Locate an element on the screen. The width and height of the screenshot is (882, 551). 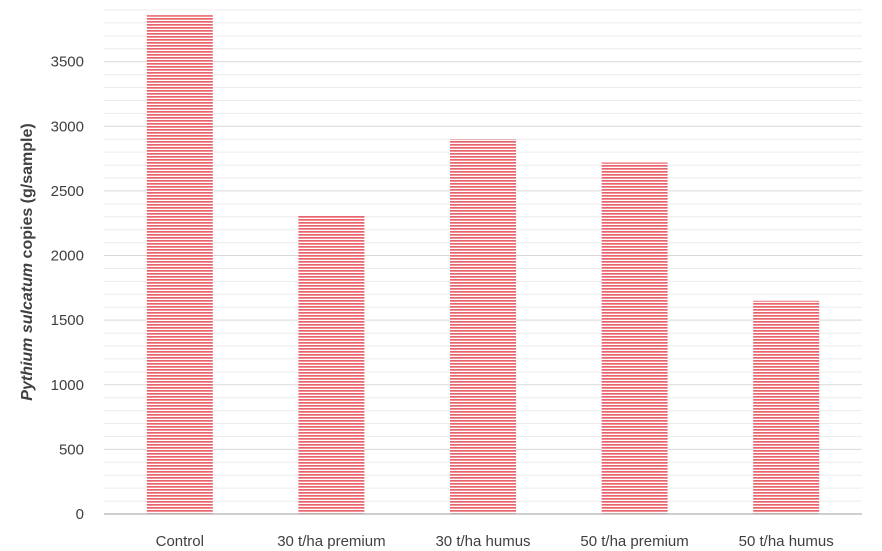
y-tick-label: 3000 is located at coordinates (67, 126).